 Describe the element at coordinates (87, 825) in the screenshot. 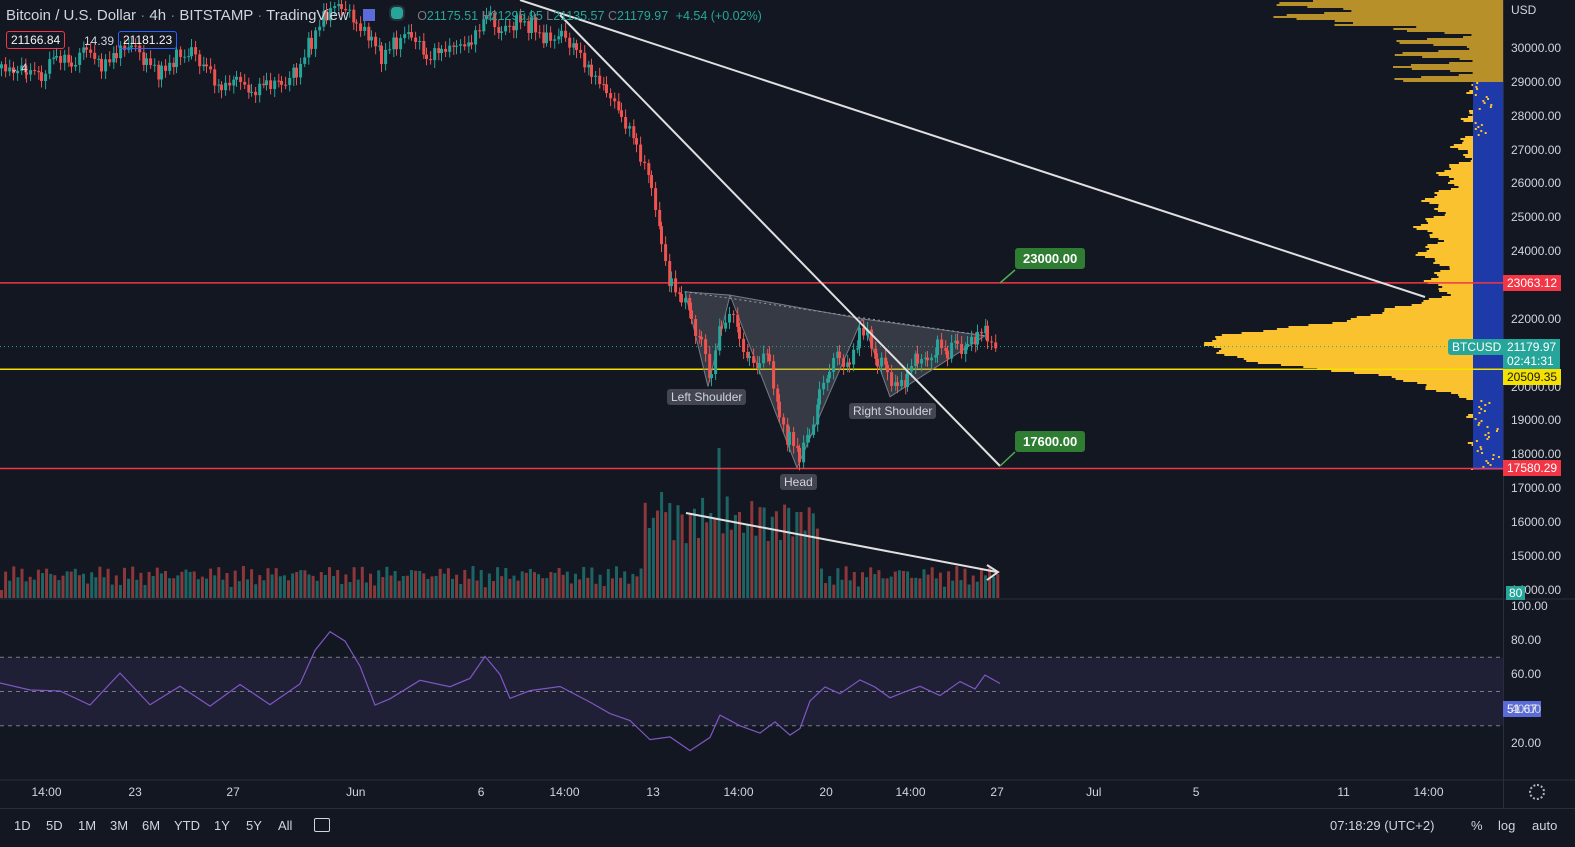

I see `range-button: 1M` at that location.